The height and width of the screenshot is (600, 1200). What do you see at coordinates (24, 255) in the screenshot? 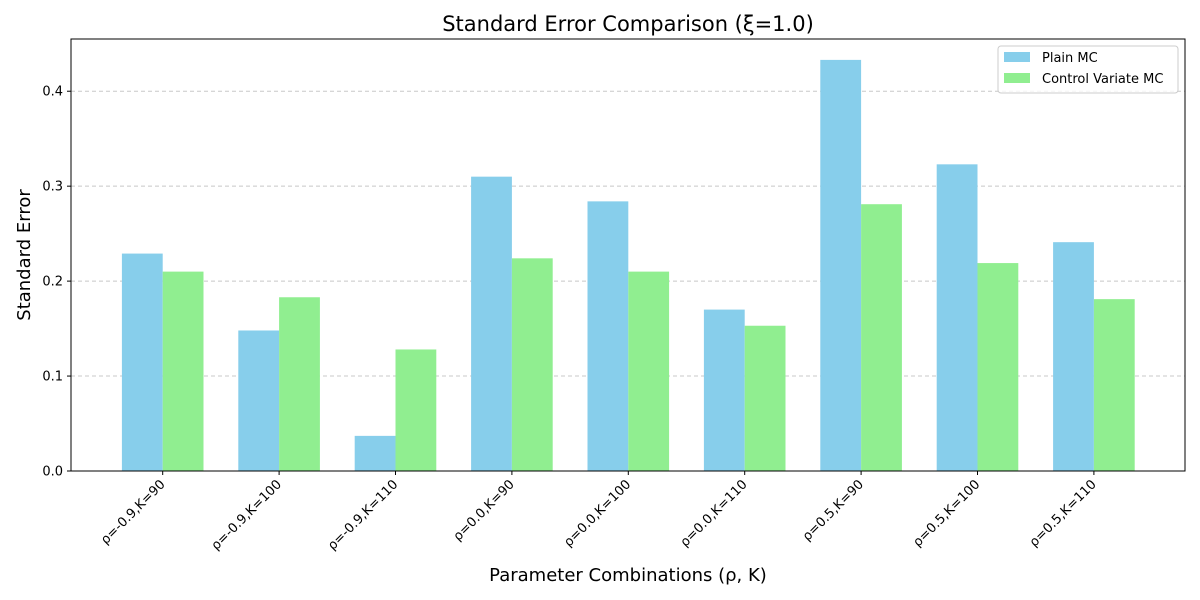
I see `y-axis-label: Standard Error` at bounding box center [24, 255].